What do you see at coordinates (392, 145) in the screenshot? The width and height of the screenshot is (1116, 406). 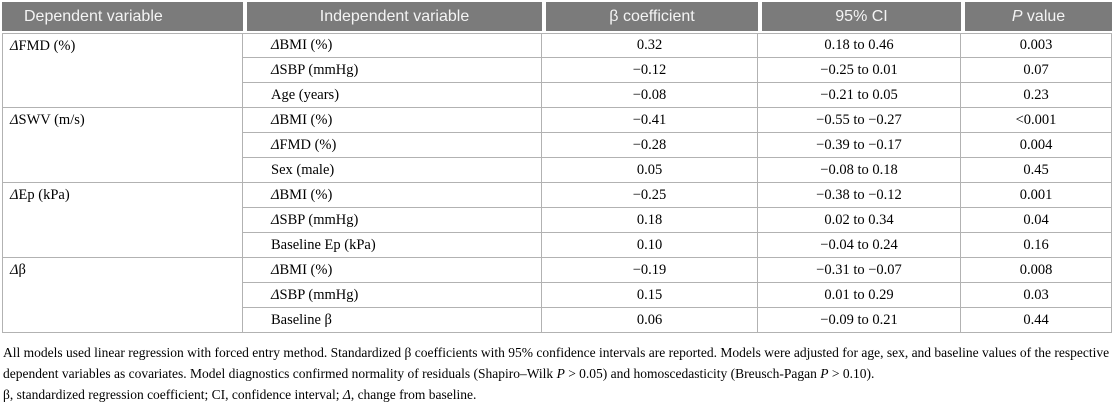 I see `independent-variable-cell: ΔFMD (%)` at bounding box center [392, 145].